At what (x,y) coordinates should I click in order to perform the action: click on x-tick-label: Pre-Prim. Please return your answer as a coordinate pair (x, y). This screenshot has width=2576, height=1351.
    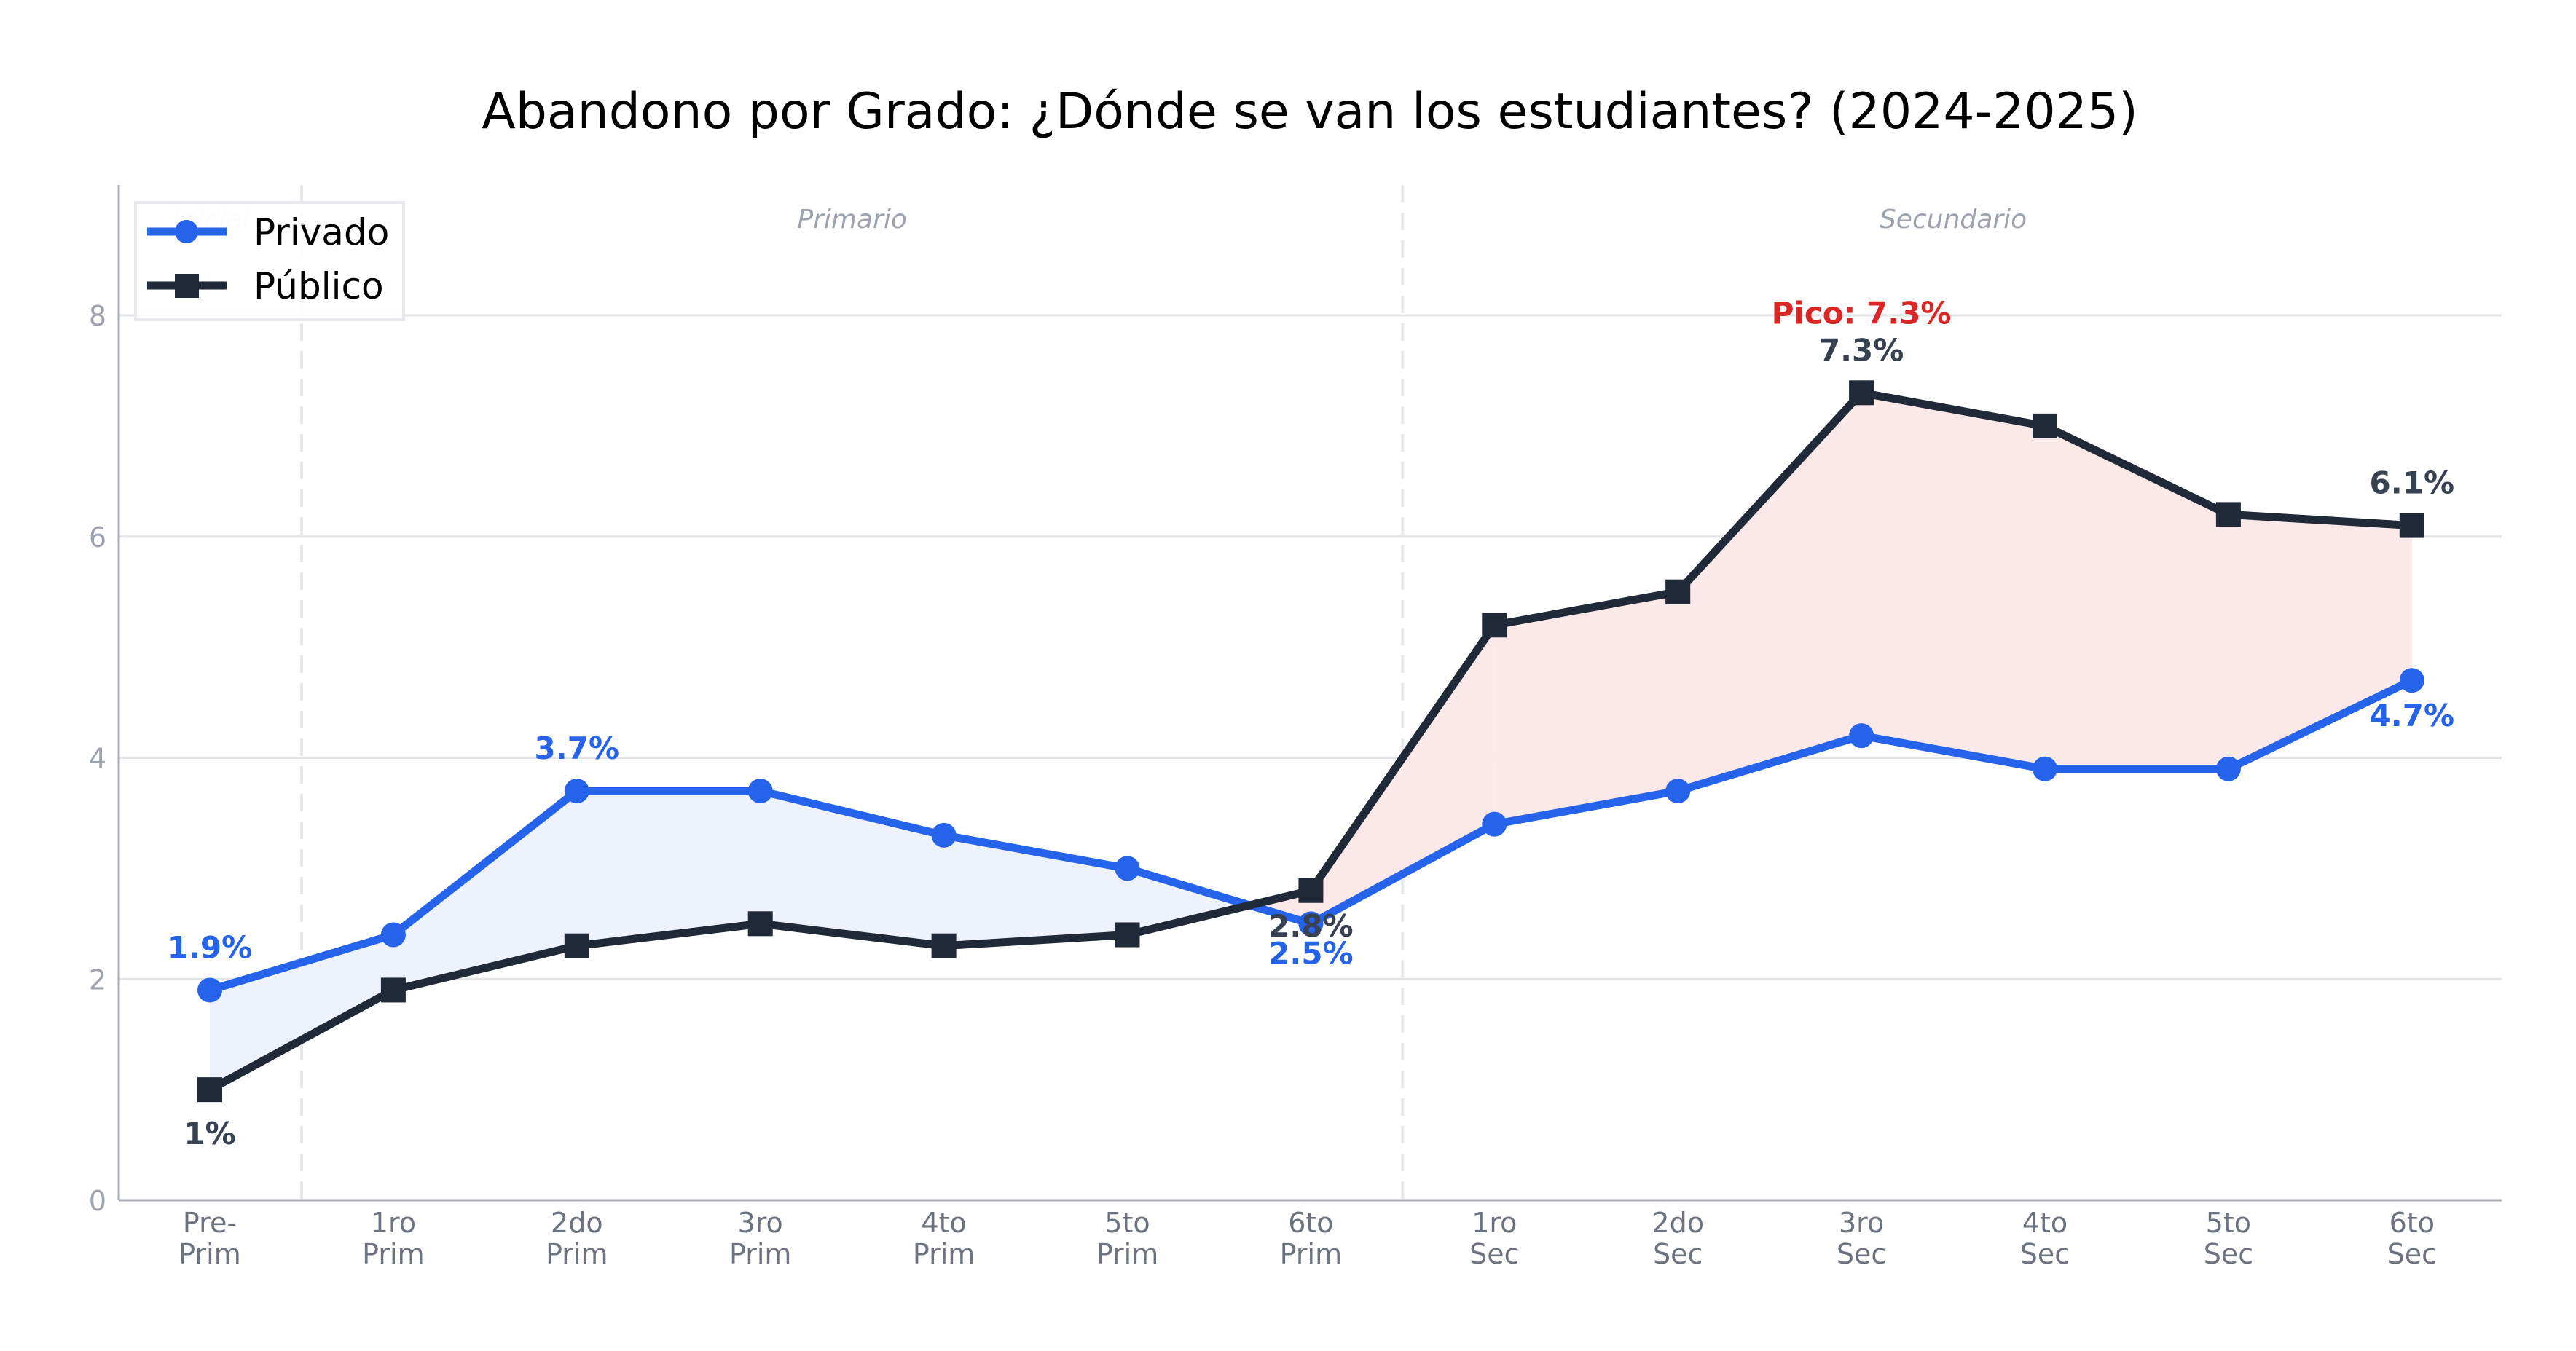
    Looking at the image, I should click on (209, 1238).